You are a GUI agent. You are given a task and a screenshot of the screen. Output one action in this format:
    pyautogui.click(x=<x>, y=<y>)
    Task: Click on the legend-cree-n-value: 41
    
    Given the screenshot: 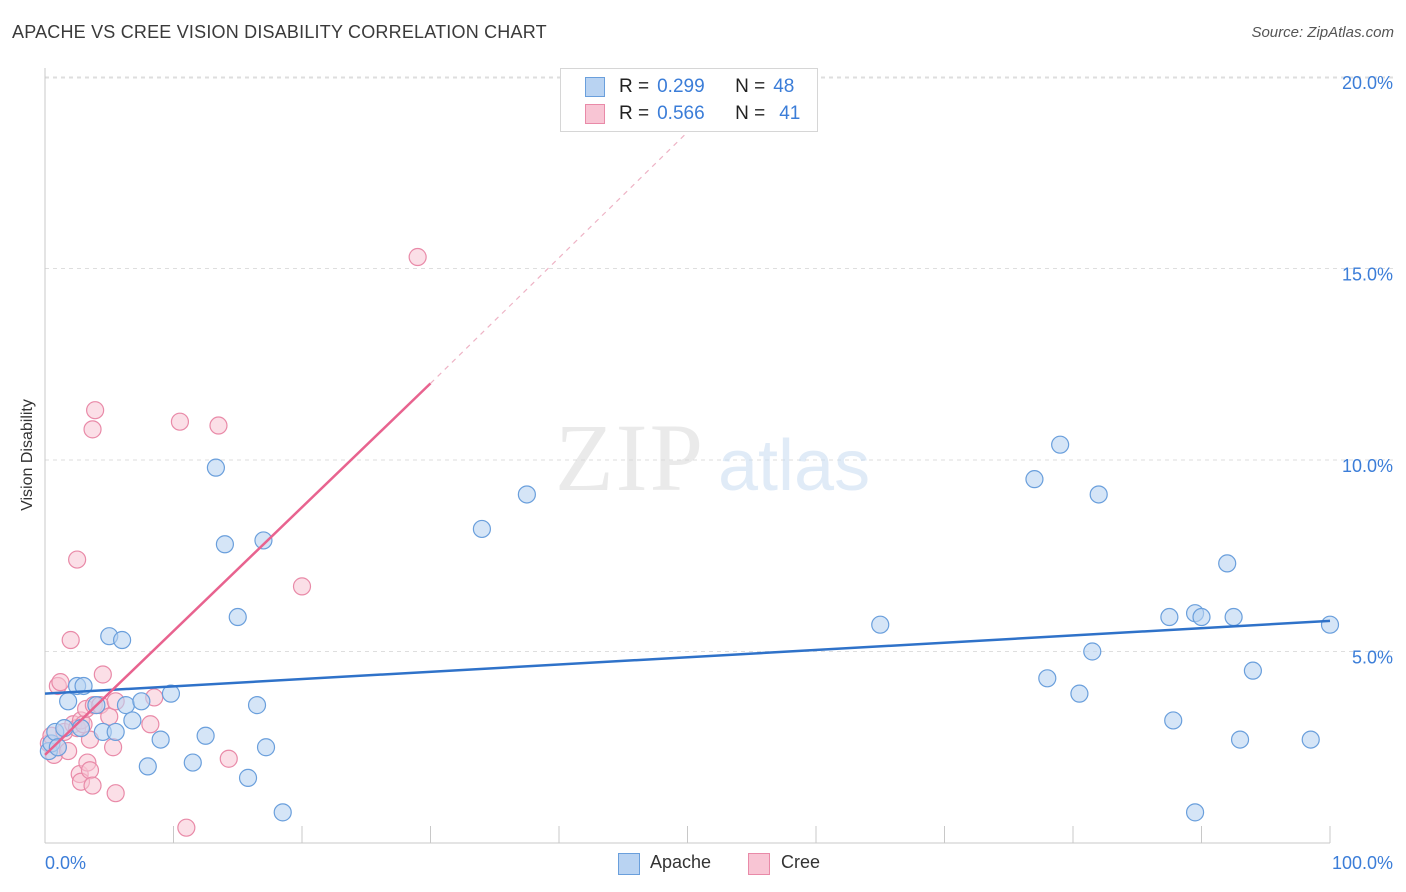 What is the action you would take?
    pyautogui.click(x=790, y=113)
    